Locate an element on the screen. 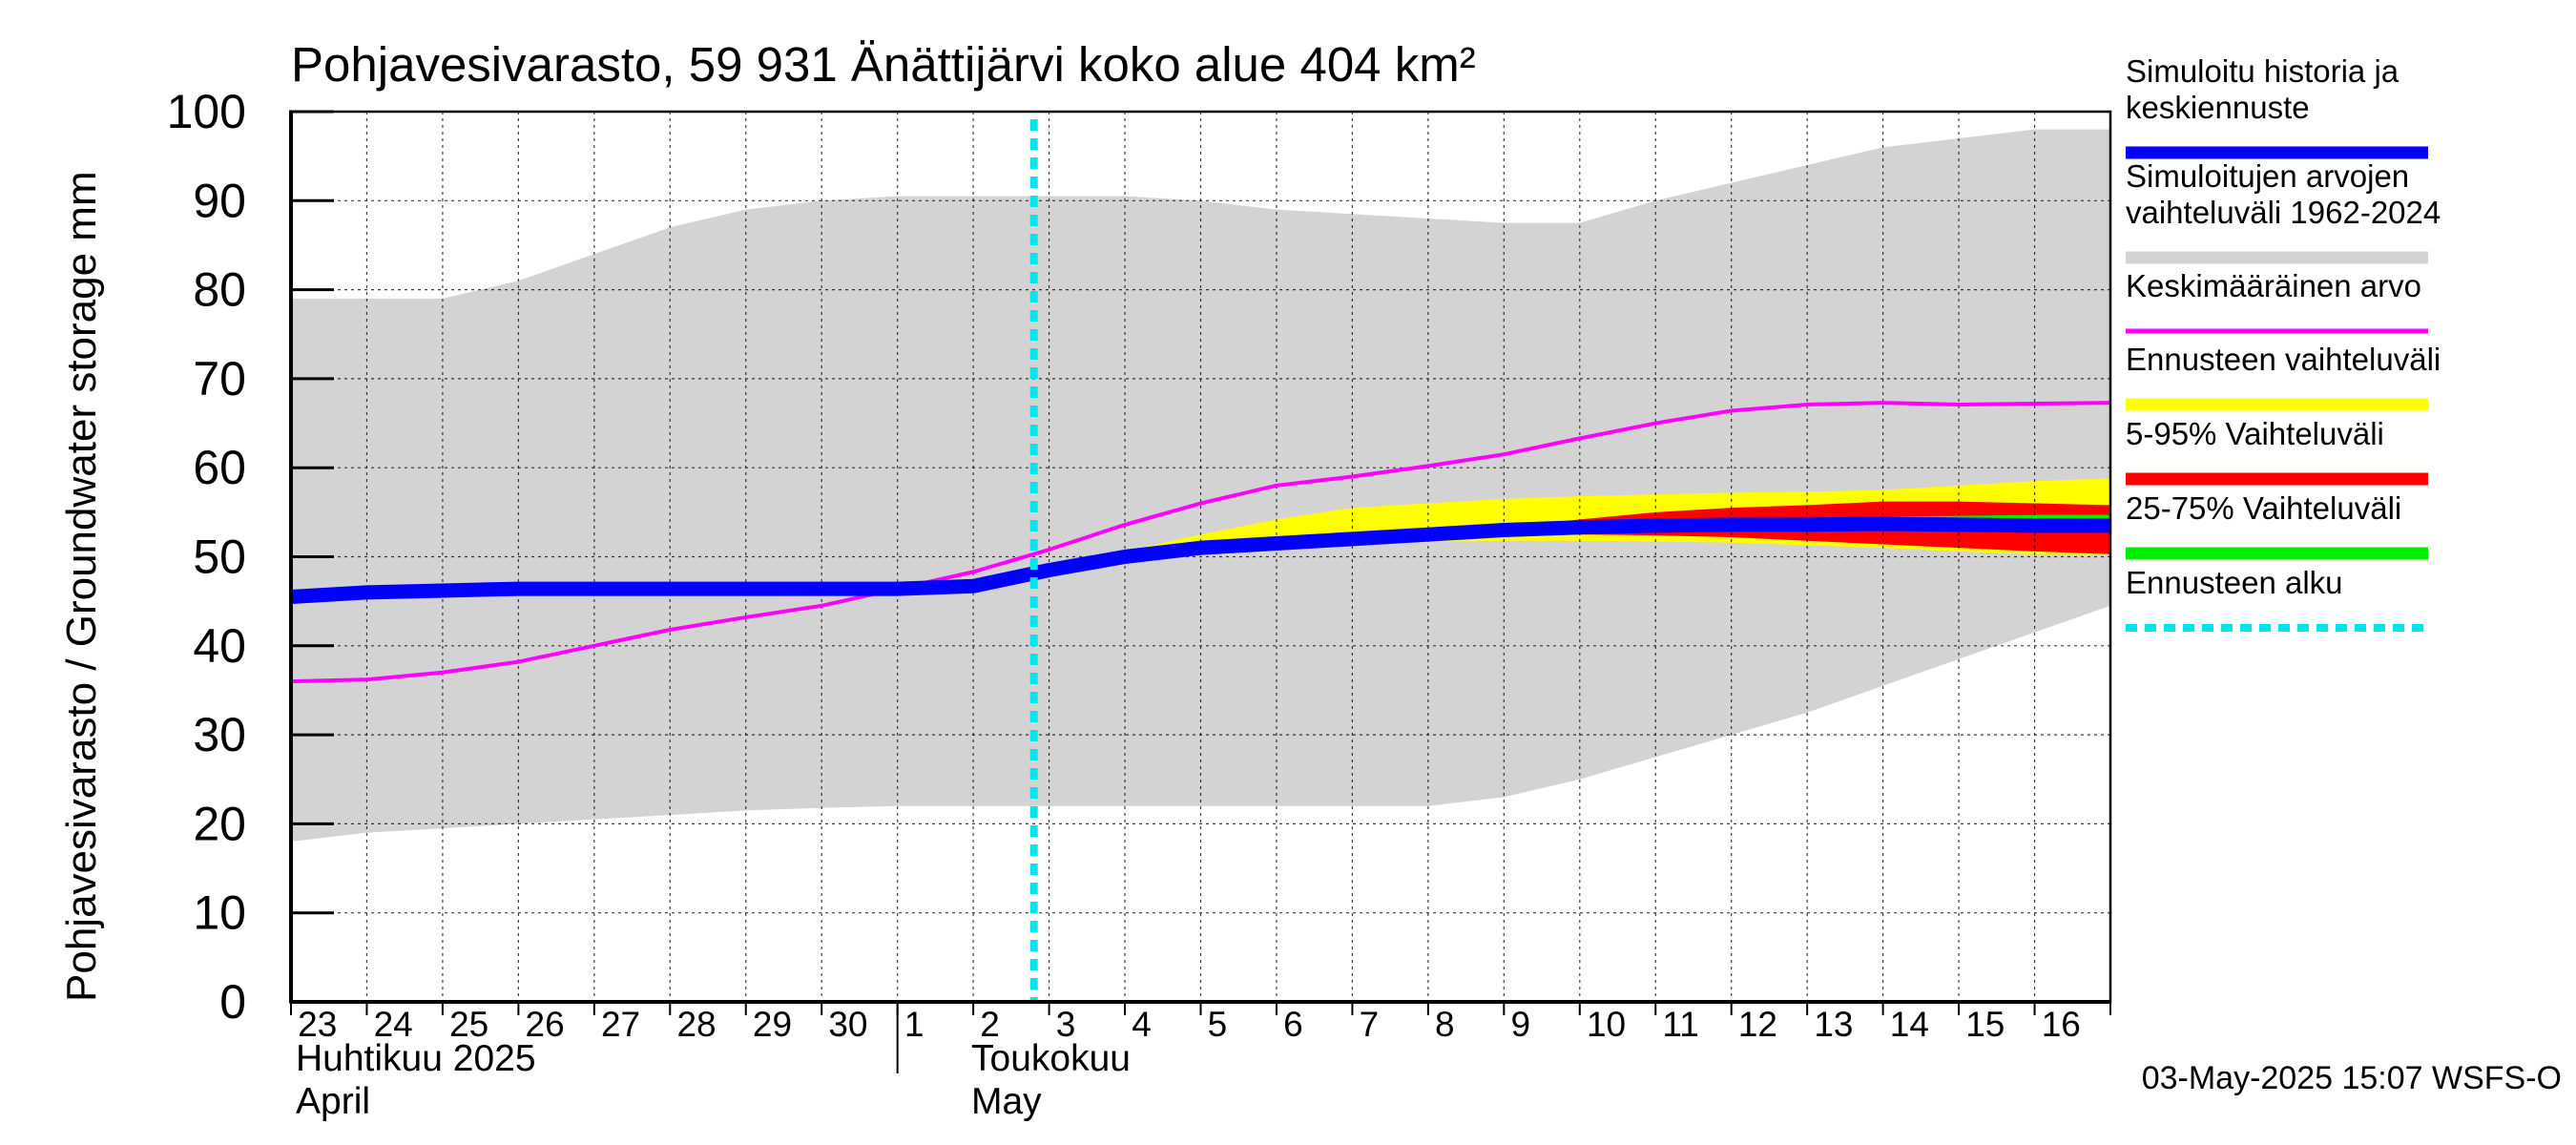 Image resolution: width=2576 pixels, height=1145 pixels. legend-label: 25-75% Vaihteluväli is located at coordinates (2263, 508).